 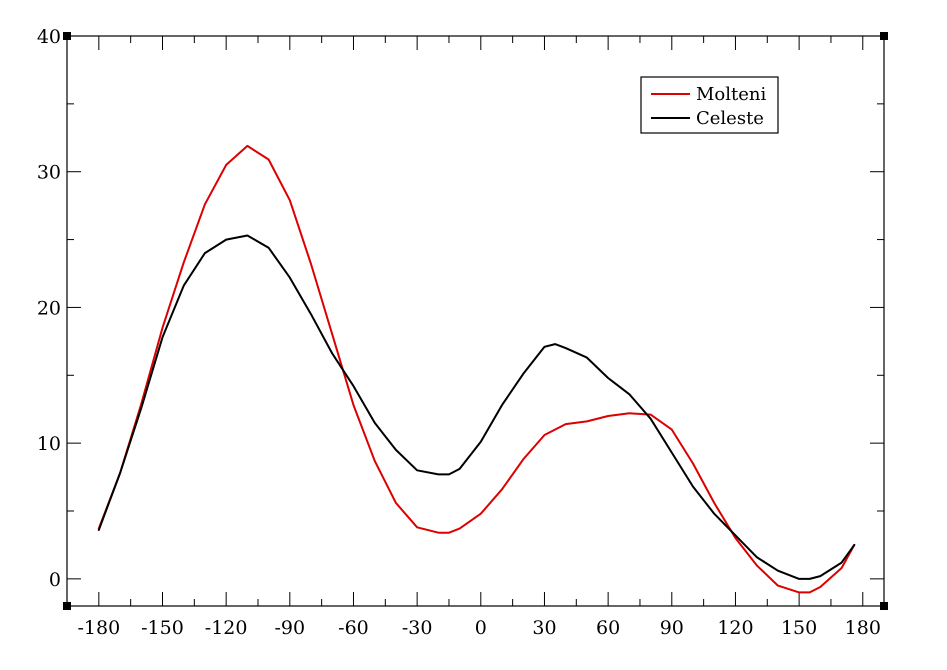 I want to click on x-tick-label: -120, so click(x=226, y=628).